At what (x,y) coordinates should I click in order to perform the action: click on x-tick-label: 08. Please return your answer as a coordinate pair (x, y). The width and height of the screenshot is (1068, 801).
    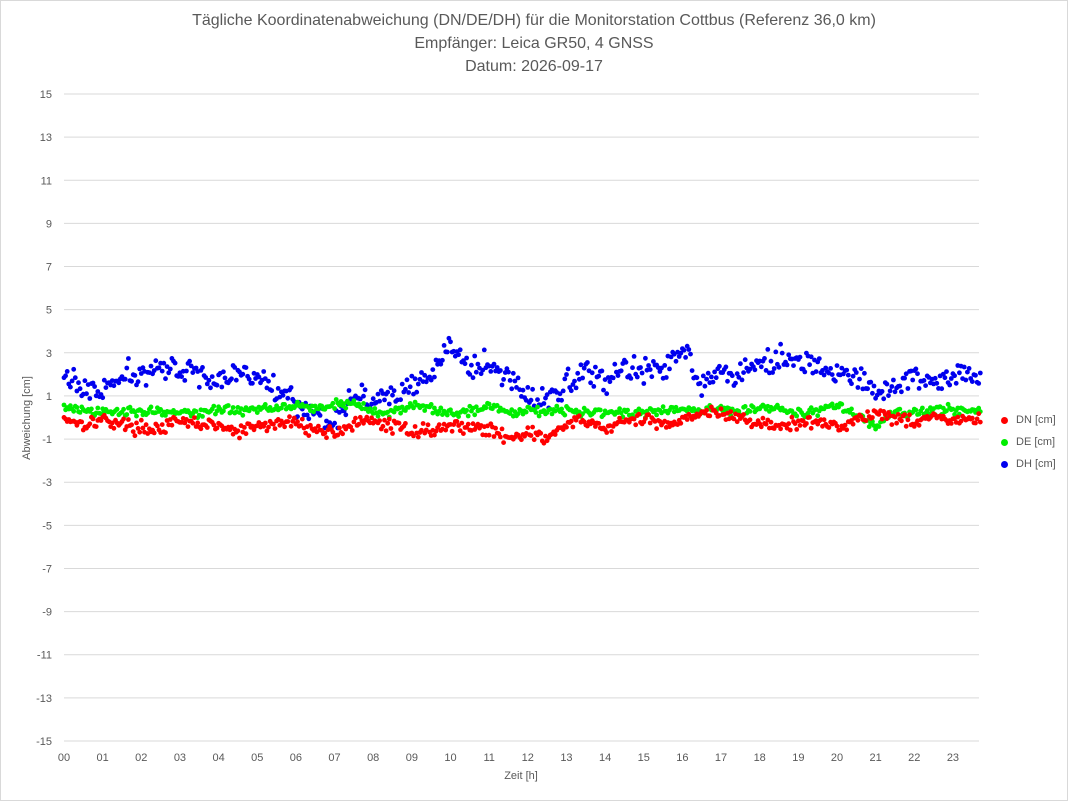
    Looking at the image, I should click on (373, 758).